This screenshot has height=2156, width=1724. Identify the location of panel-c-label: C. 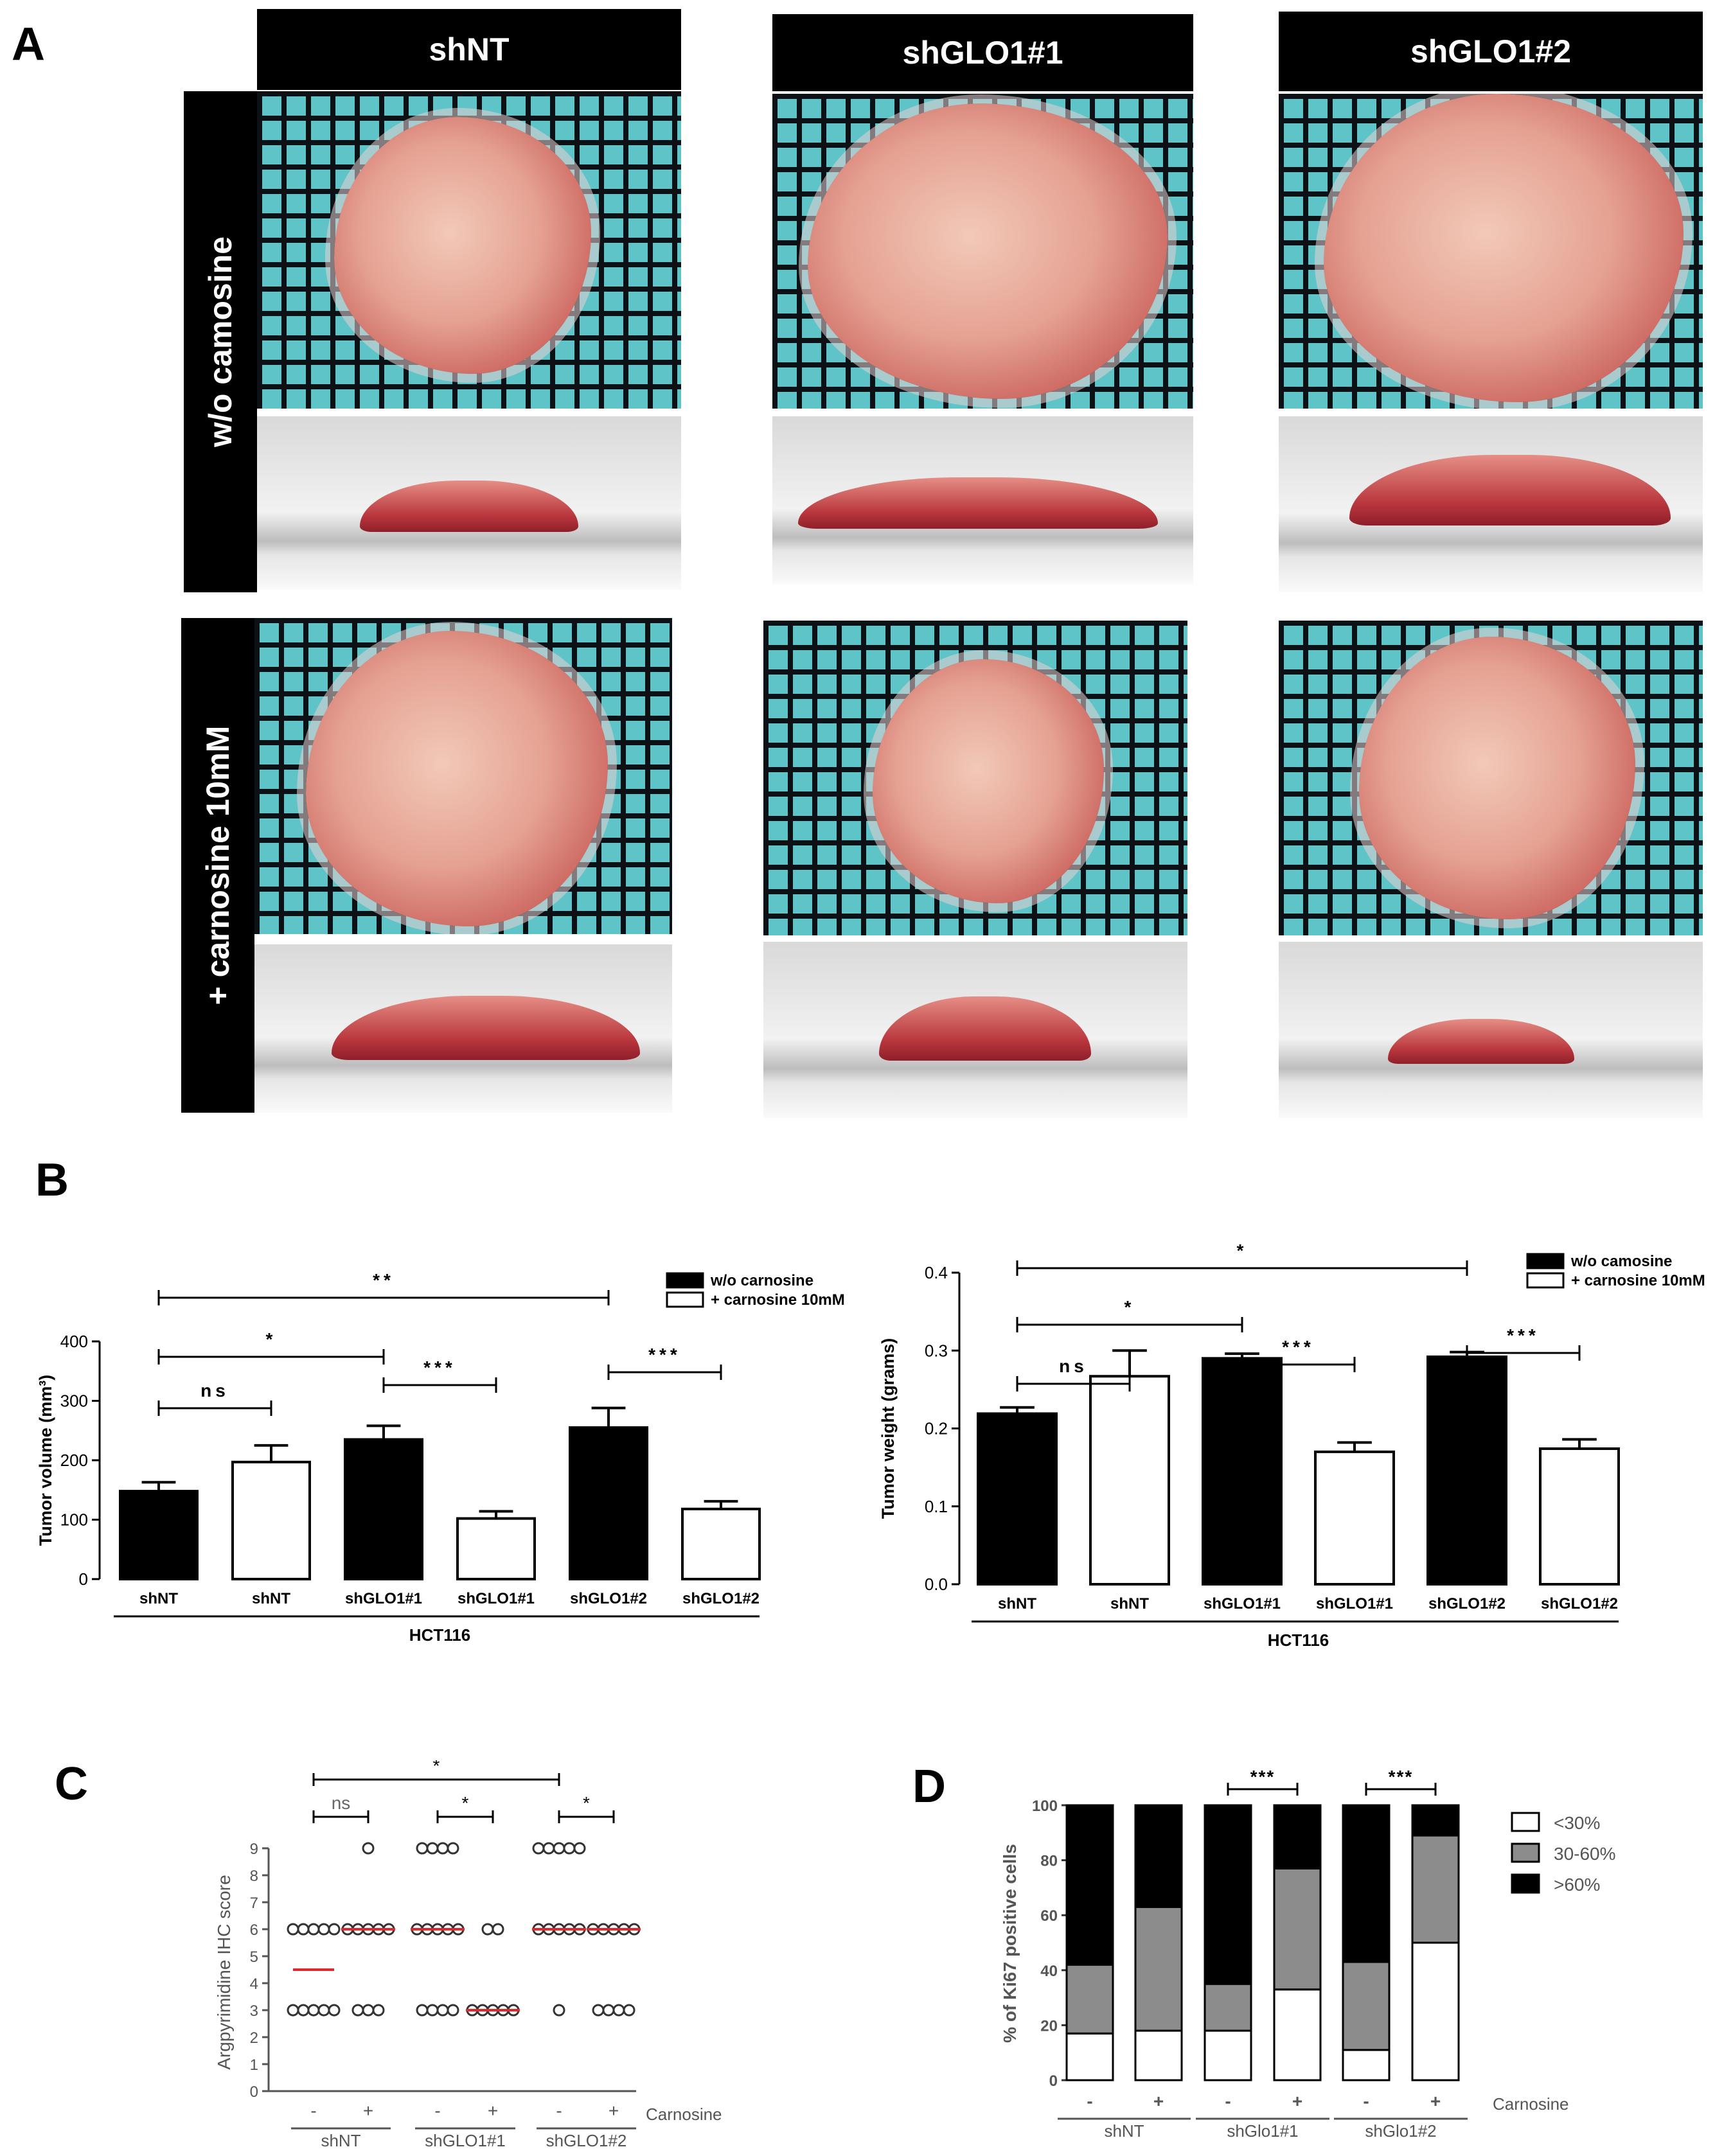
(71, 1784).